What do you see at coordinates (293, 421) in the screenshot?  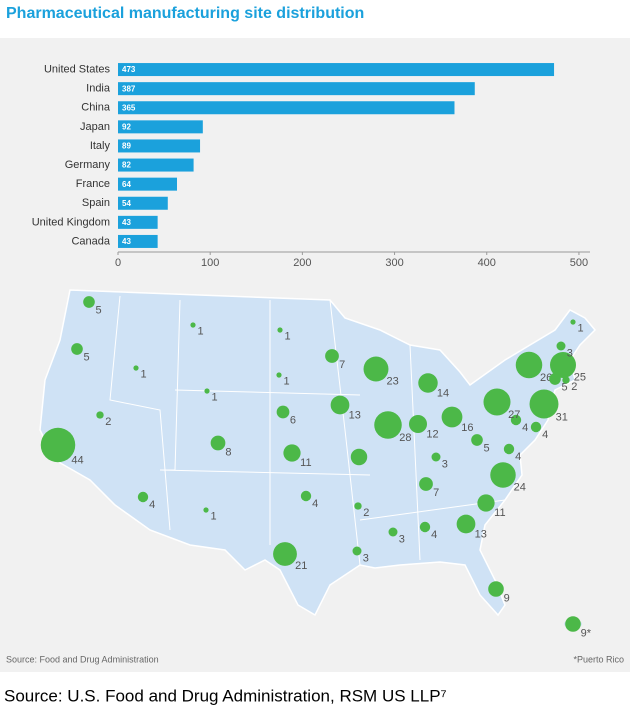 I see `bubble-label: 6` at bounding box center [293, 421].